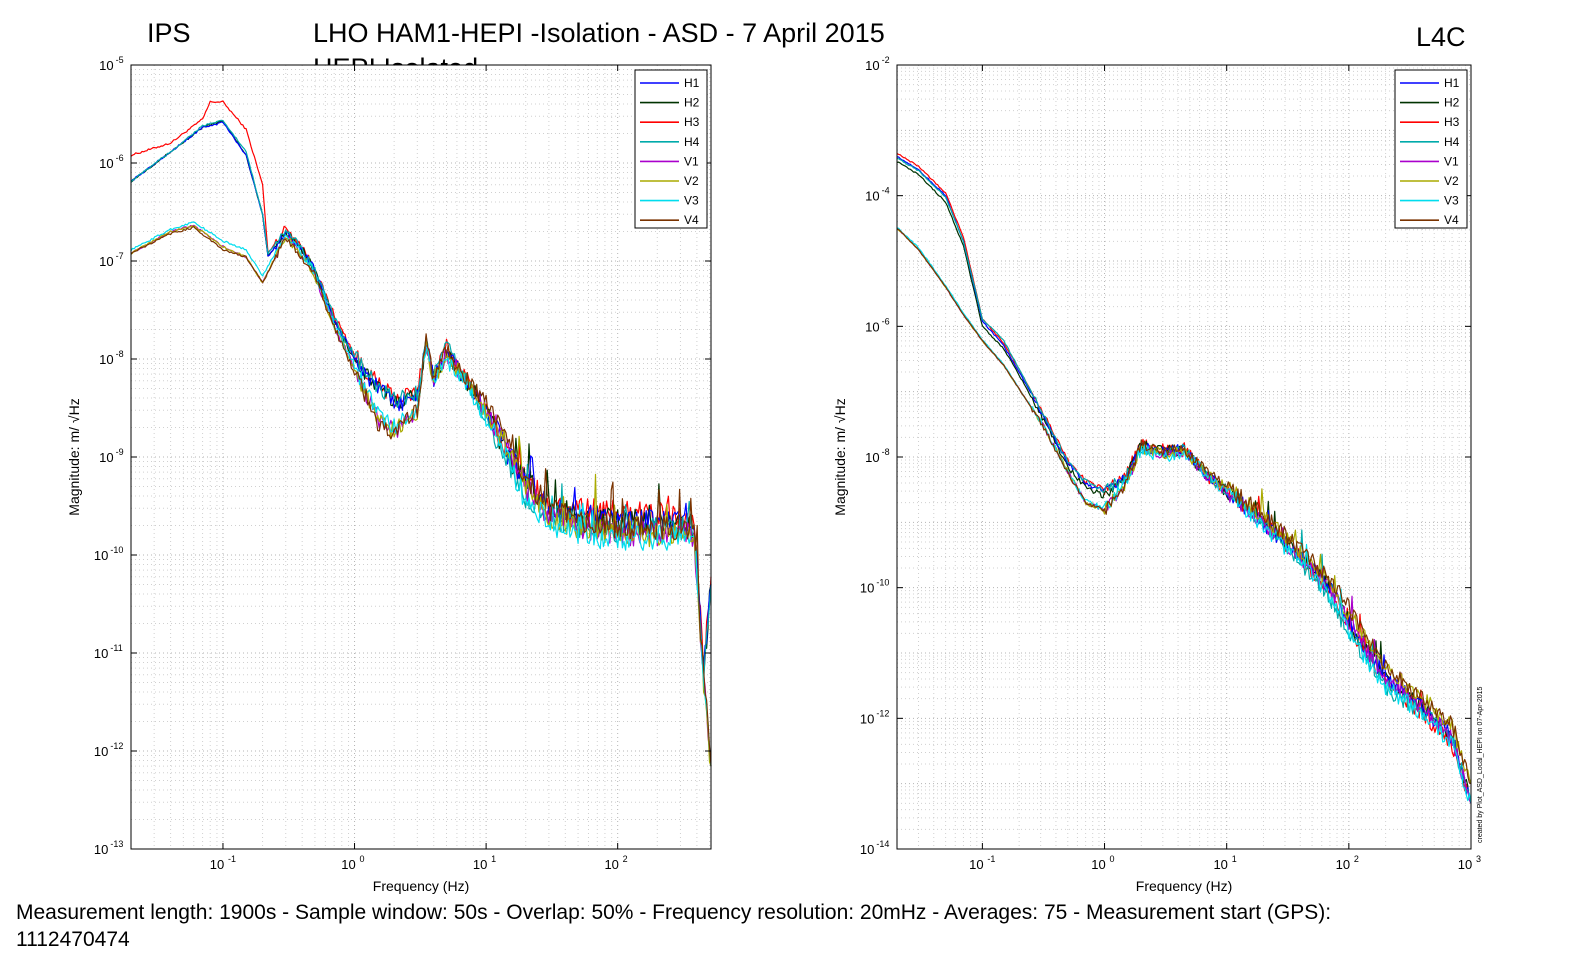  I want to click on y-tick-exponent: -5, so click(120, 60).